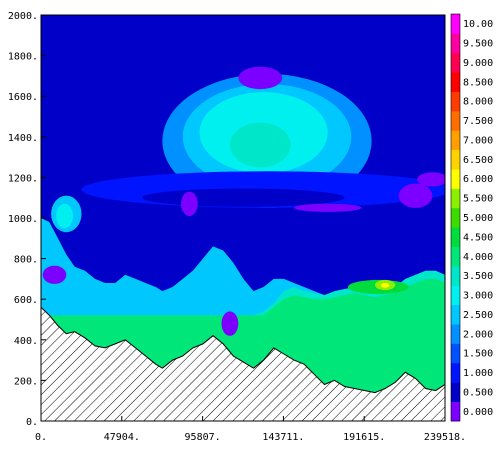 Image resolution: width=501 pixels, height=450 pixels. Describe the element at coordinates (478, 82) in the screenshot. I see `colorbar-label: 8.500` at that location.